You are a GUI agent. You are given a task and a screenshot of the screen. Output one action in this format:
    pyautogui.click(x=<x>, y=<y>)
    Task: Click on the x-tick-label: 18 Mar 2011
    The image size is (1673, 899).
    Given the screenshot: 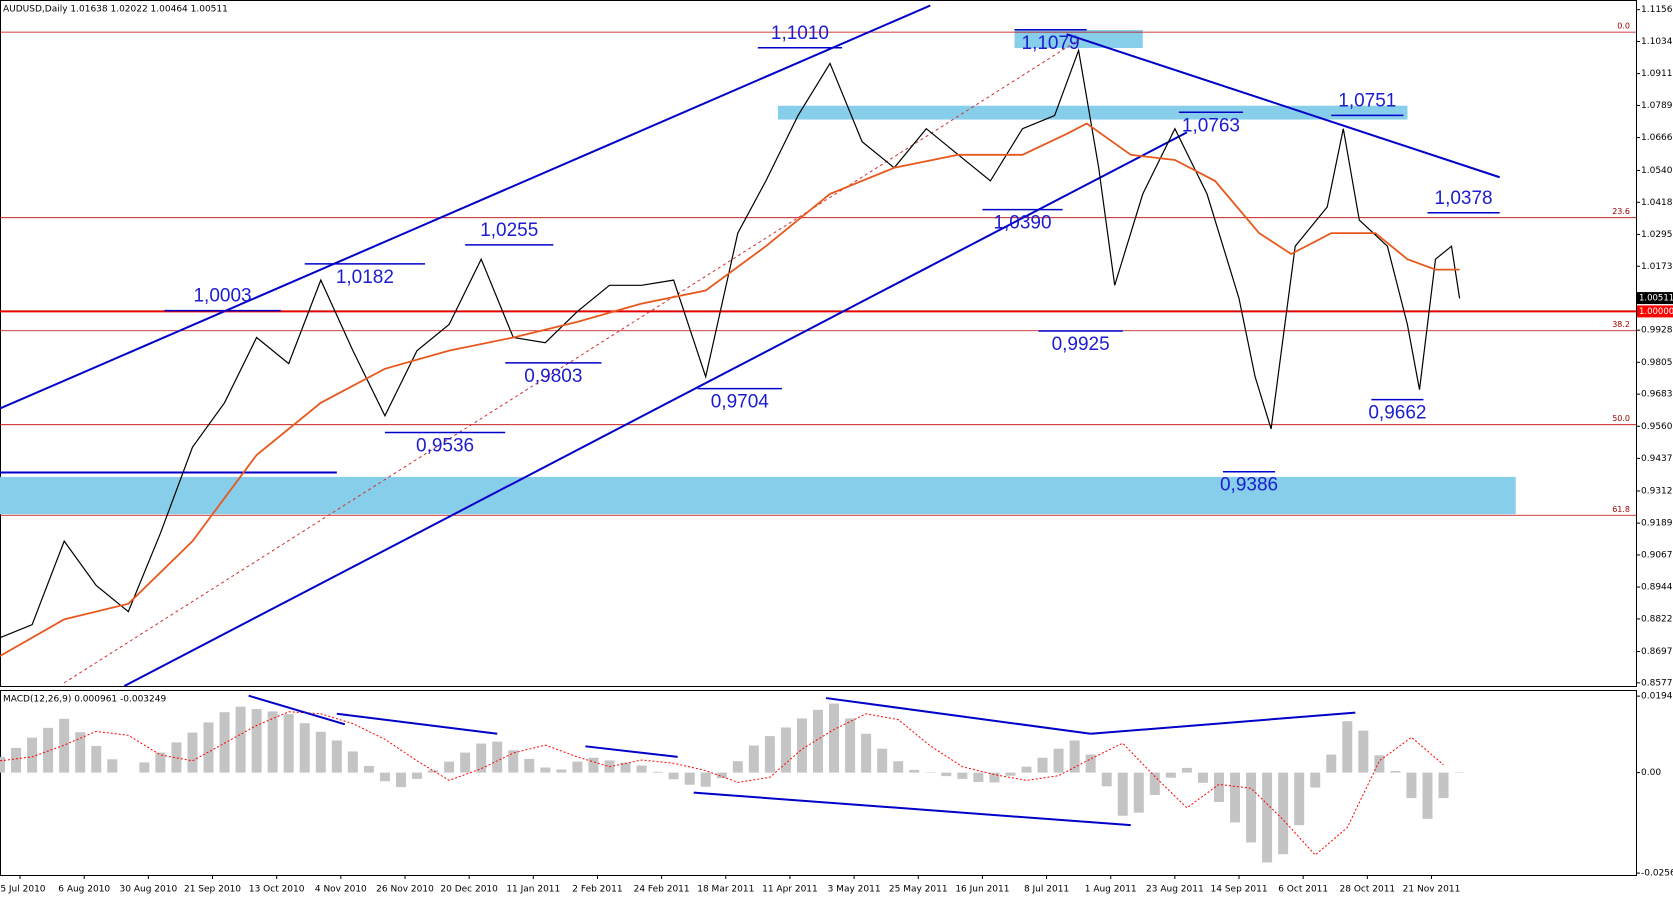 What is the action you would take?
    pyautogui.click(x=725, y=890)
    